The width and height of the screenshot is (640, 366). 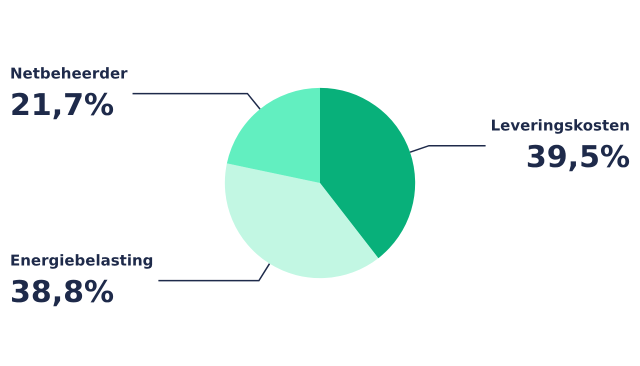 What do you see at coordinates (82, 261) in the screenshot?
I see `slice-label: Energiebelasting` at bounding box center [82, 261].